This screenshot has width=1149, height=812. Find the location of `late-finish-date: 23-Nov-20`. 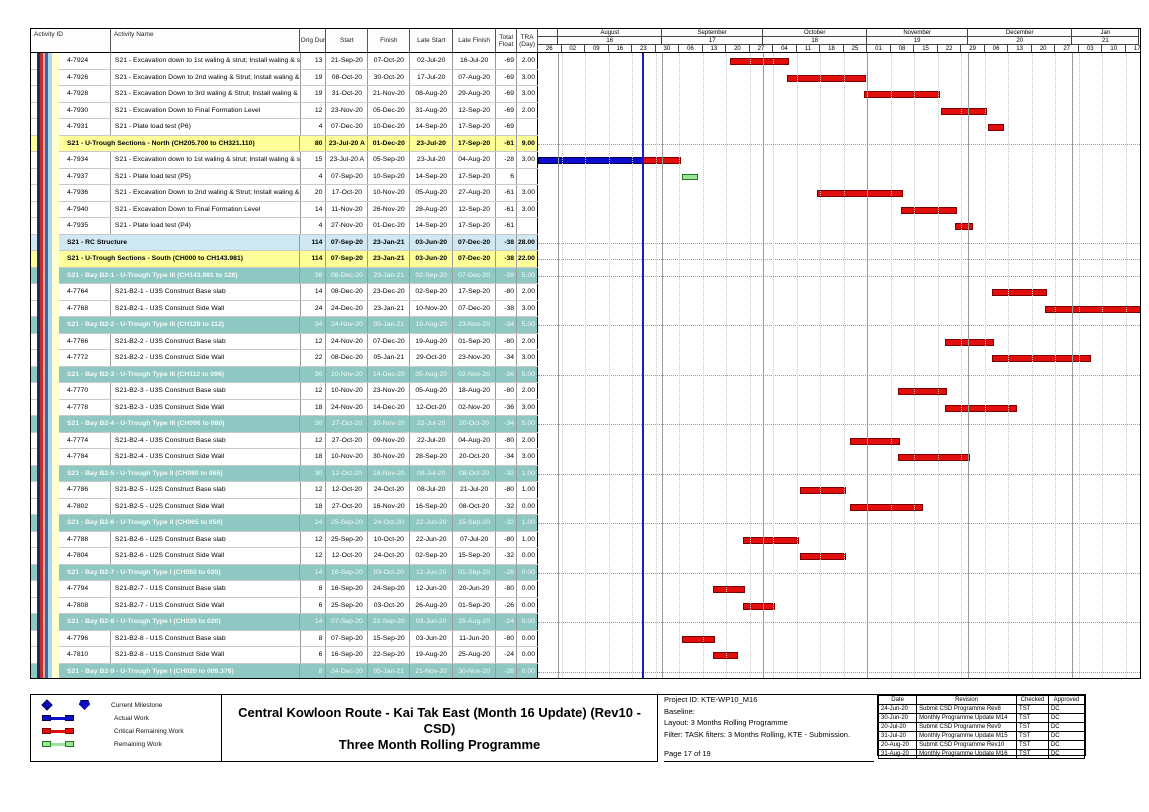

late-finish-date: 23-Nov-20 is located at coordinates (475, 325).